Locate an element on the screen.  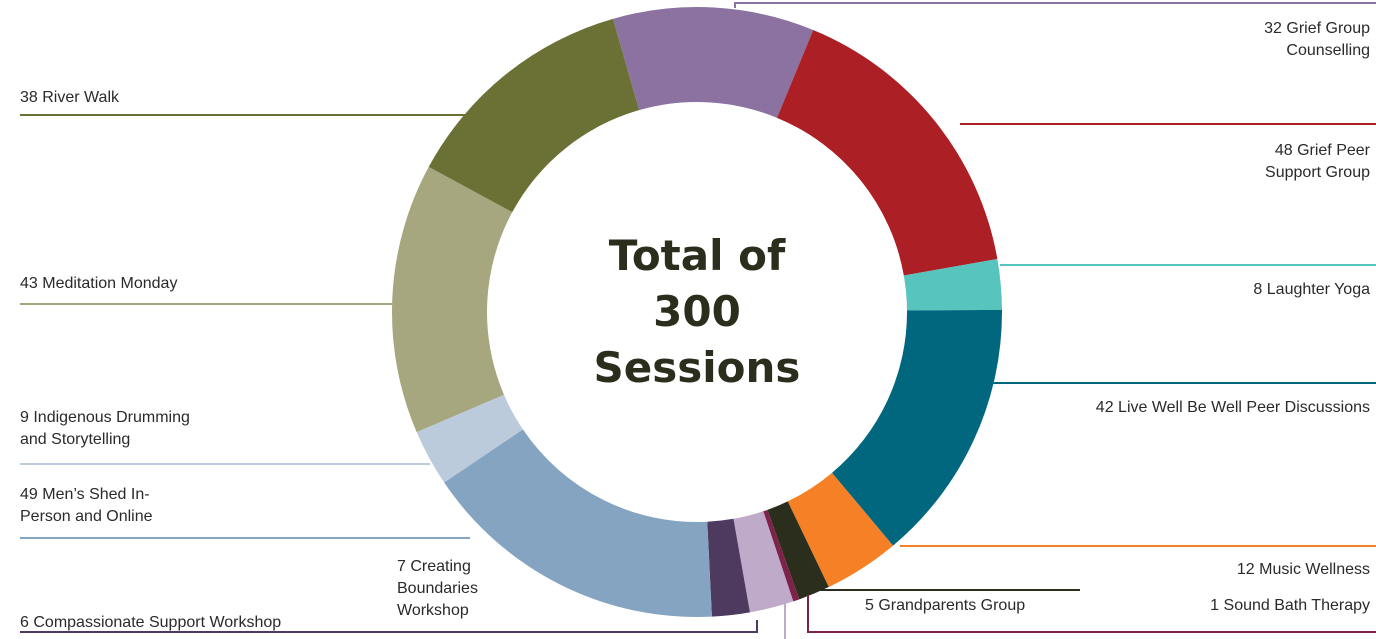
slice-value: 6 is located at coordinates (24, 622).